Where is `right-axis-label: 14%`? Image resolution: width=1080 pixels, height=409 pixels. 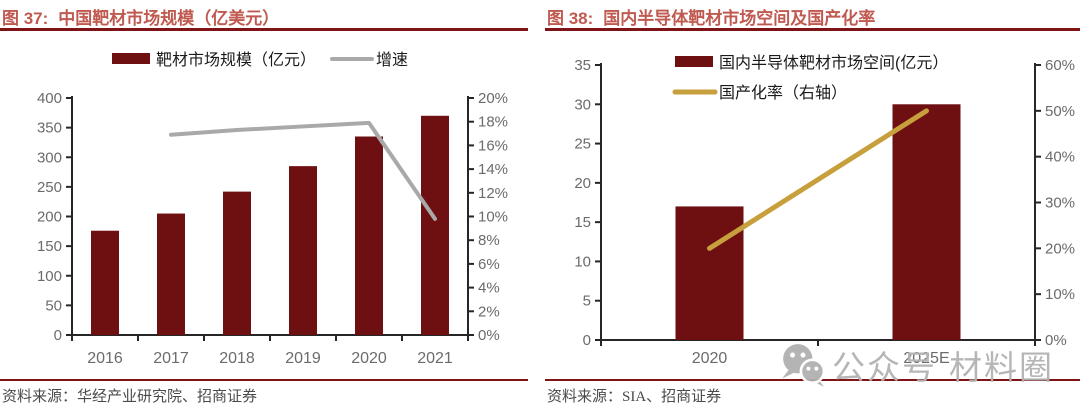
right-axis-label: 14% is located at coordinates (493, 169).